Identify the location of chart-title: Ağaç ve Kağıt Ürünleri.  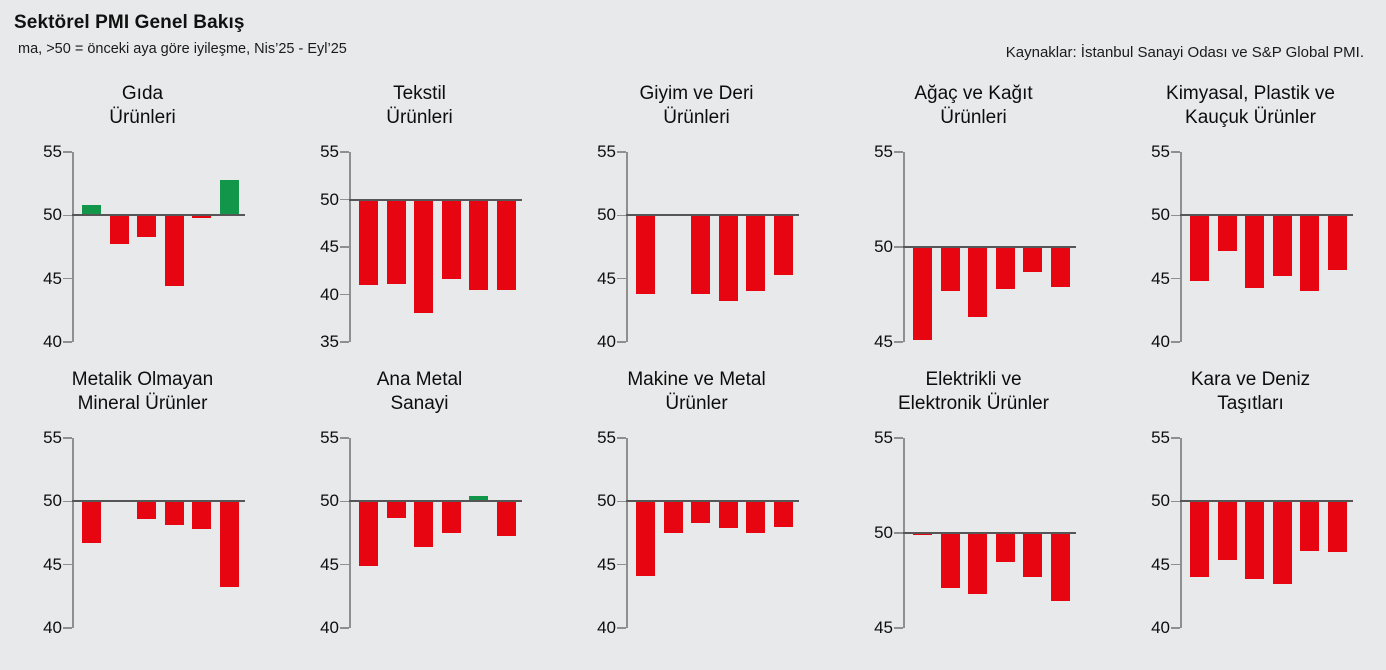
(973, 106).